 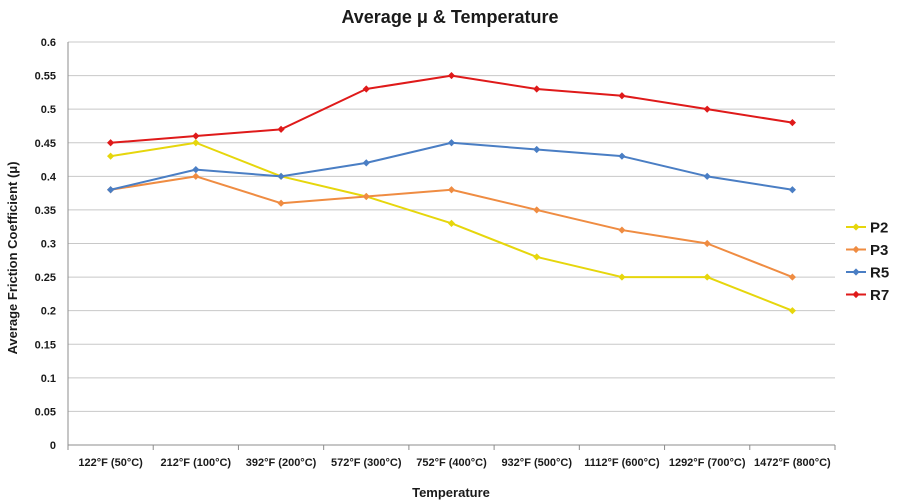 I want to click on y-tick-label: 0.3, so click(x=48, y=245).